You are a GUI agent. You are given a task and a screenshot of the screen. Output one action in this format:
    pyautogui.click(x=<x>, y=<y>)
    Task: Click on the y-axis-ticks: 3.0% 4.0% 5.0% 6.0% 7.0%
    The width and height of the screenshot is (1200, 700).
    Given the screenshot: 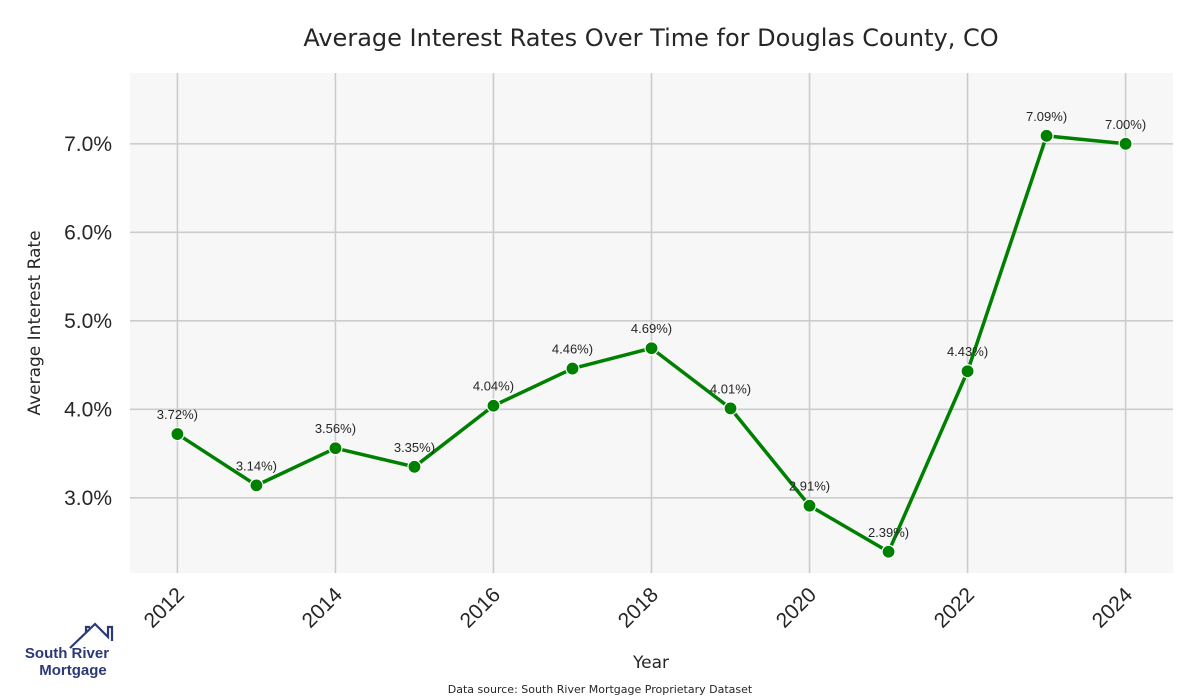 What is the action you would take?
    pyautogui.click(x=88, y=321)
    